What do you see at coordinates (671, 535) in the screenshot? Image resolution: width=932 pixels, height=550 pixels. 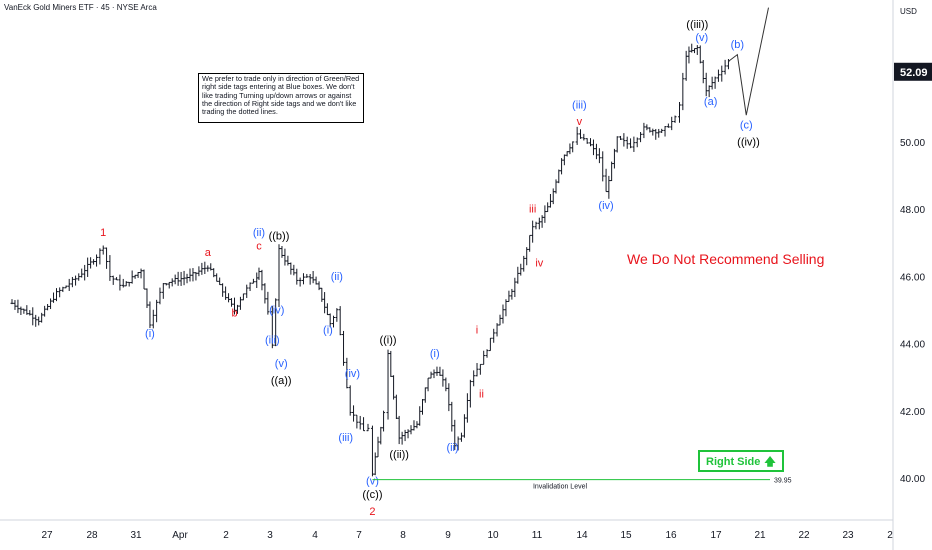 I see `x-tick-label: 16` at bounding box center [671, 535].